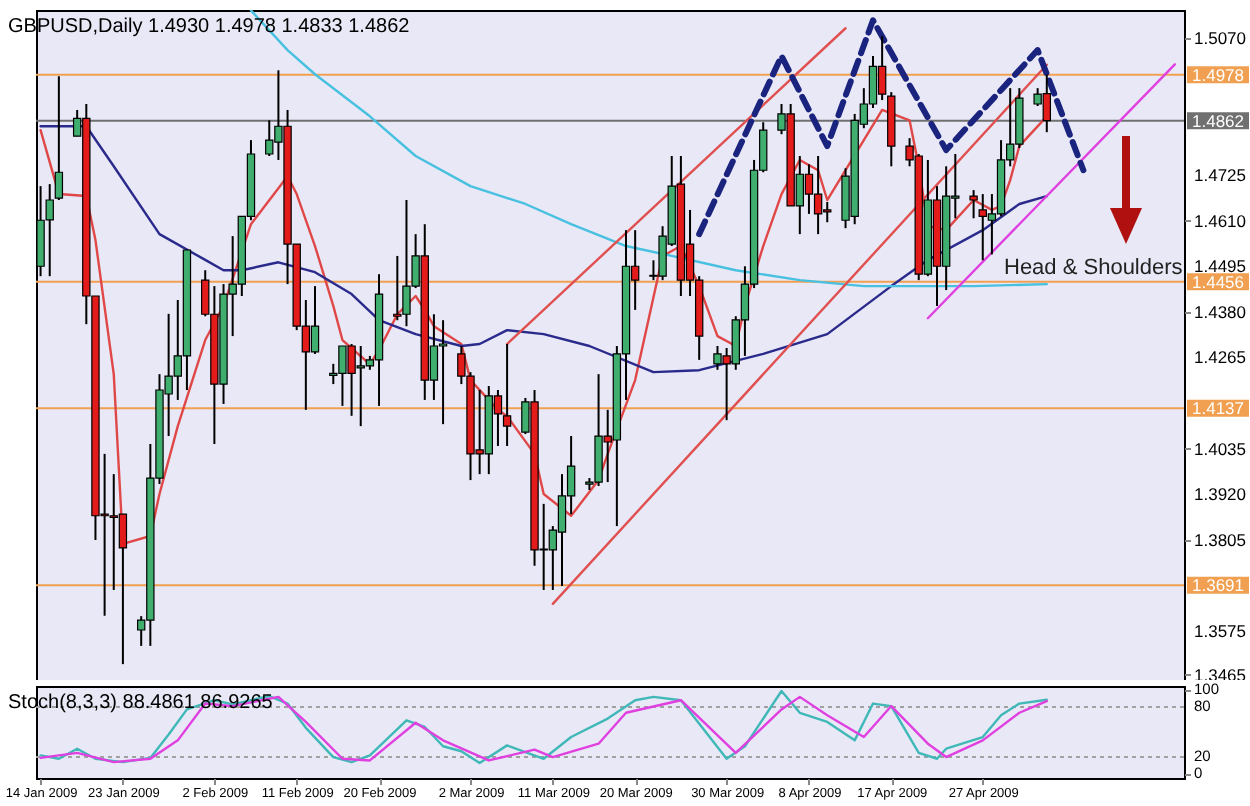 Image resolution: width=1250 pixels, height=806 pixels. I want to click on y-tick-label: 1.3575, so click(1220, 631).